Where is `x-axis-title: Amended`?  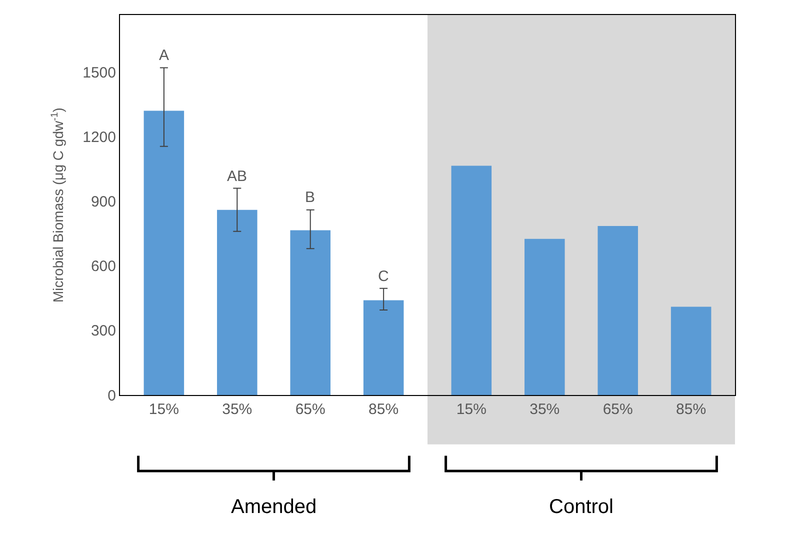 x-axis-title: Amended is located at coordinates (274, 507).